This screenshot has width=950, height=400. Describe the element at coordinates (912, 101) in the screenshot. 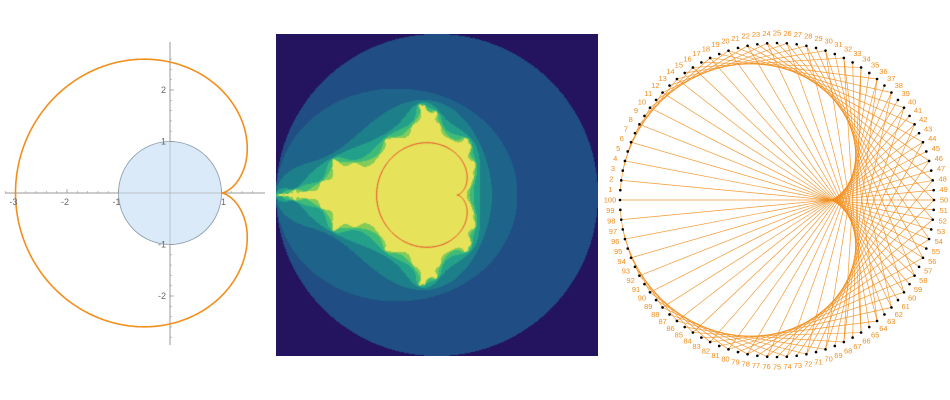

I see `node-label: 40` at that location.